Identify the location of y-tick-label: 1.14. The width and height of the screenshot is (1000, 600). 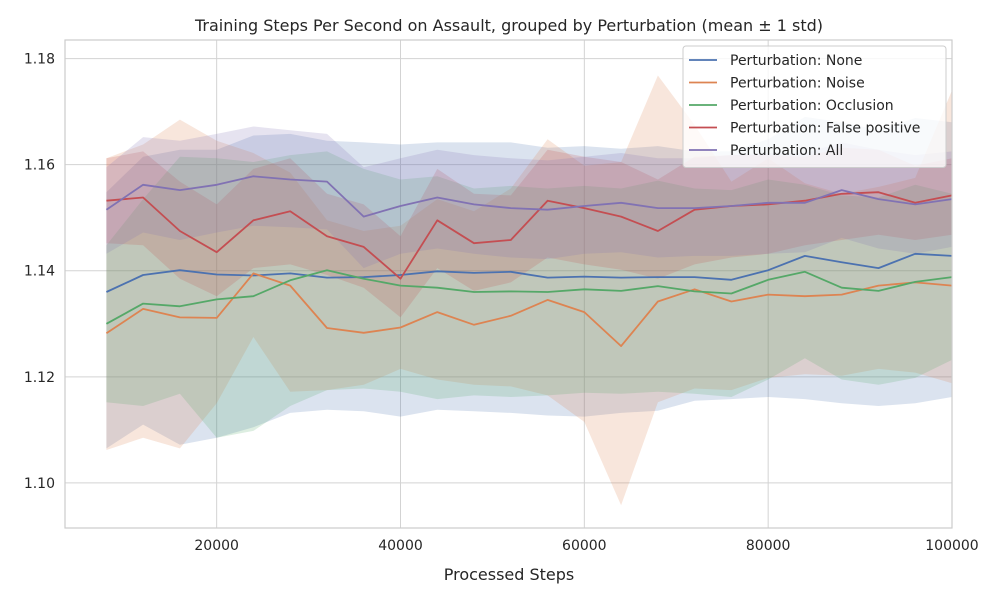
(39, 272).